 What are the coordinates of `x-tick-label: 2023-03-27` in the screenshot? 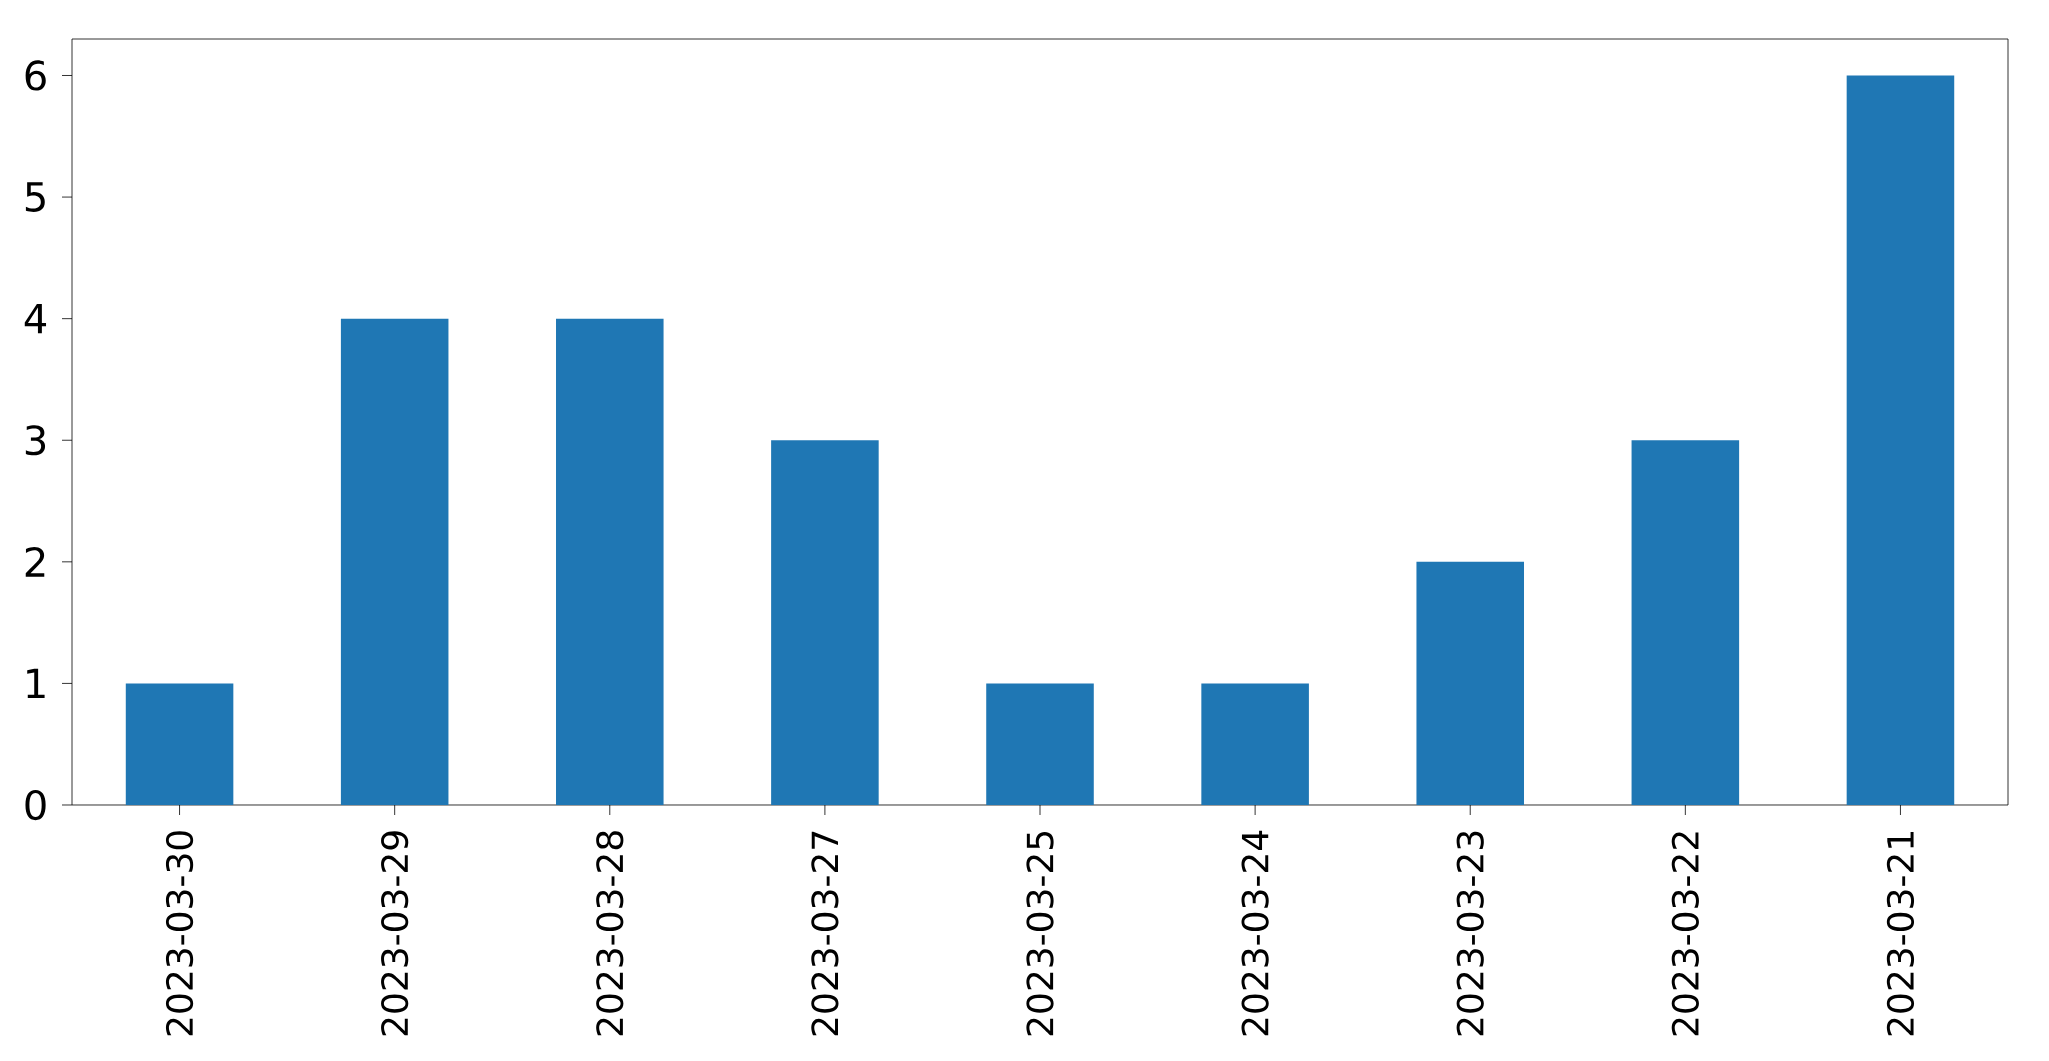 It's located at (825, 933).